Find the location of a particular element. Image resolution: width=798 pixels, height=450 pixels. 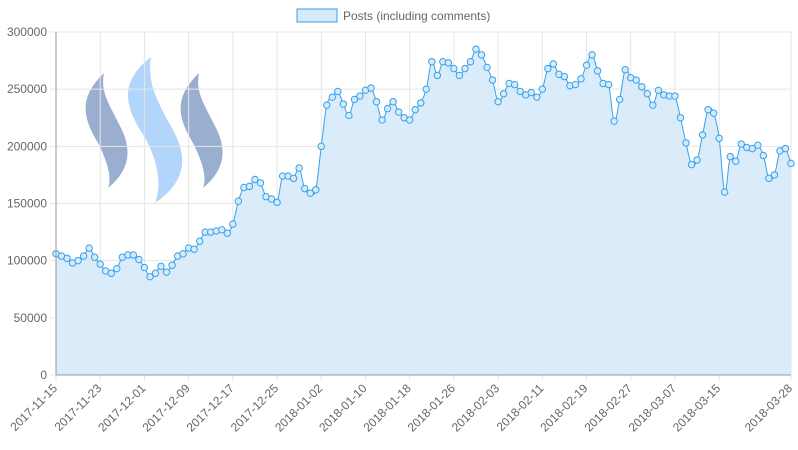

chart-legend: Posts (including comments) is located at coordinates (393, 15).